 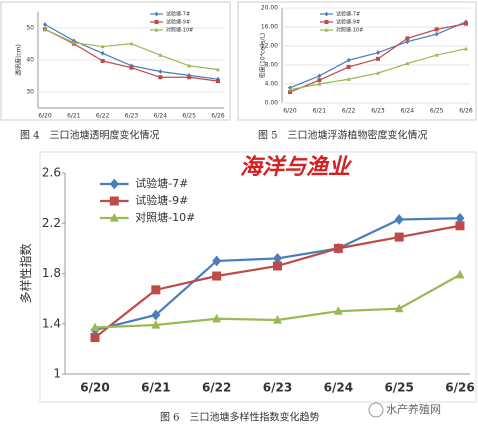 I want to click on y-tick-label: 40, so click(x=30, y=60).